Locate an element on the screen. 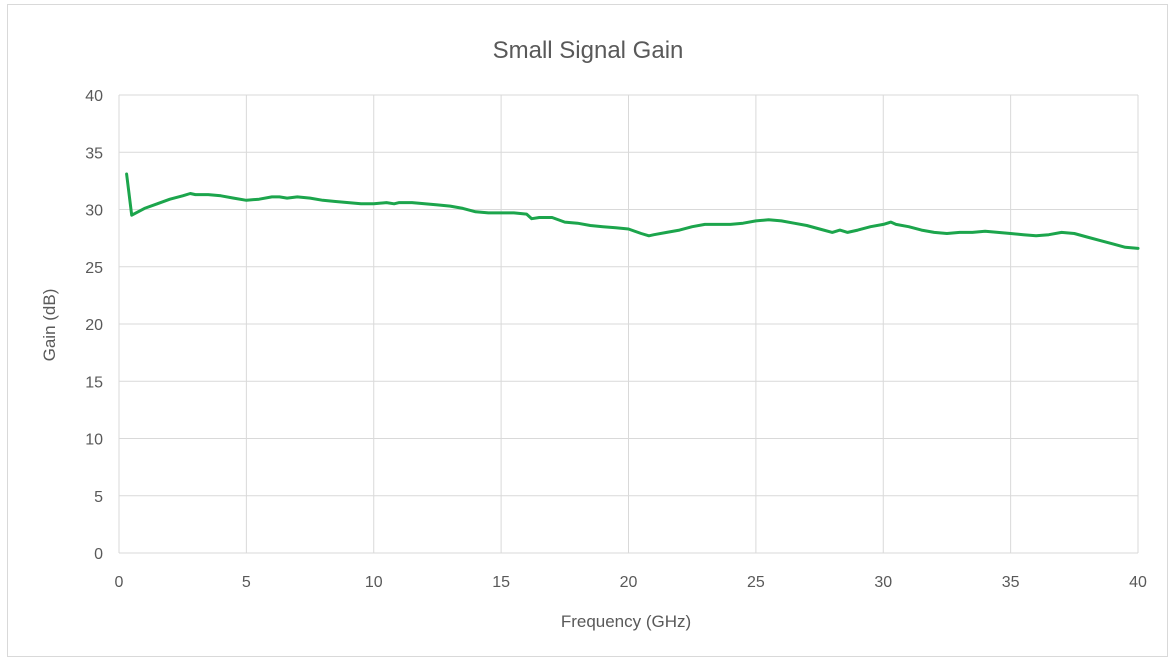  x-tick-label: 30 is located at coordinates (883, 582).